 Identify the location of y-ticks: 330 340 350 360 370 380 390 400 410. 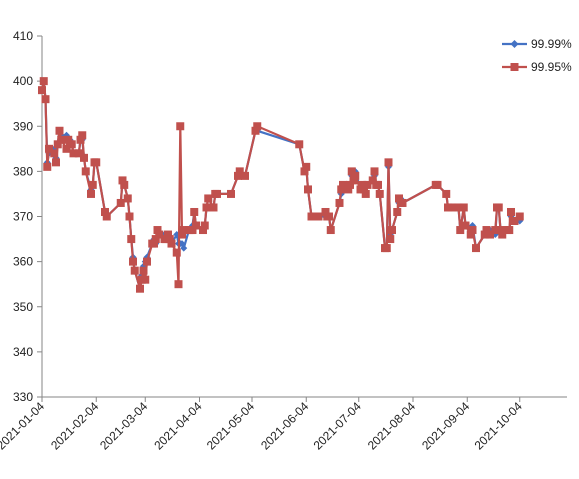
(27, 216).